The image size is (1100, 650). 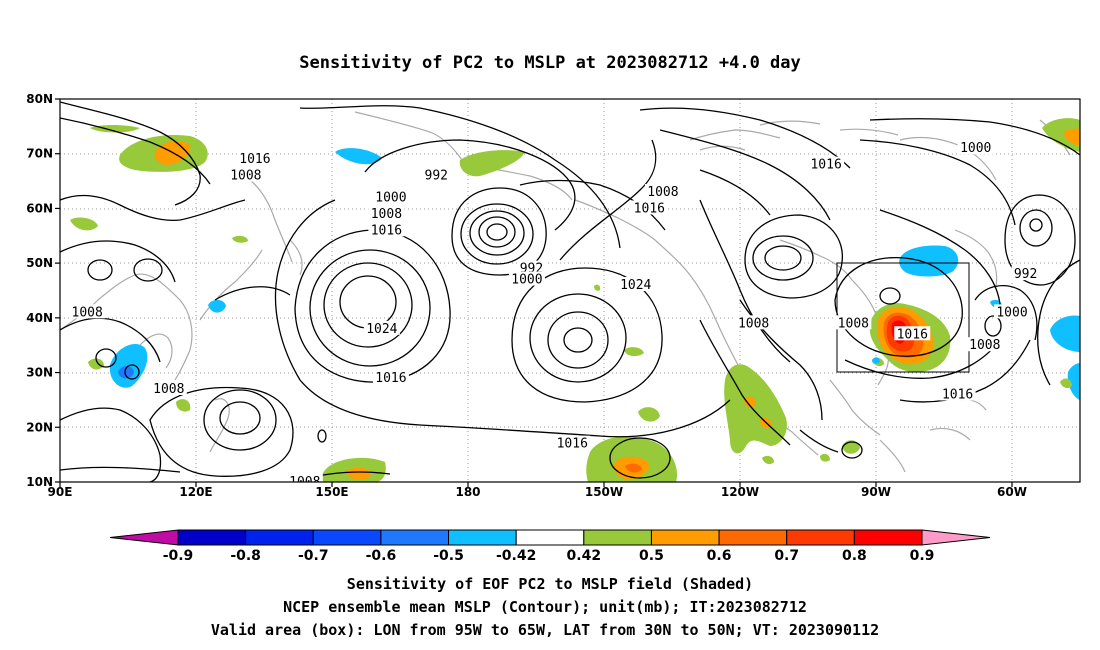 What do you see at coordinates (126, 372) in the screenshot?
I see `shade-negative-strong` at bounding box center [126, 372].